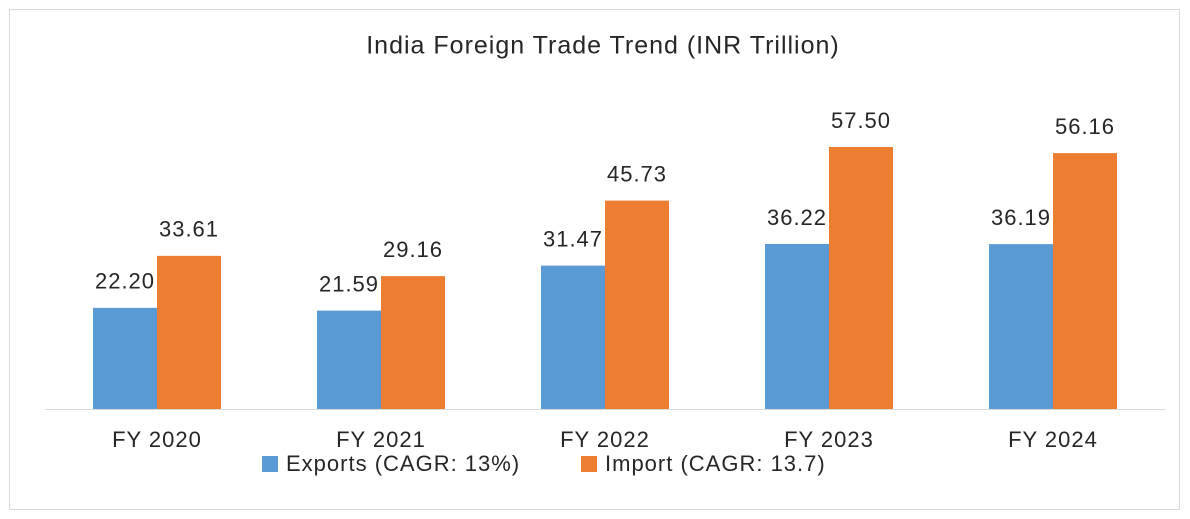  What do you see at coordinates (157, 439) in the screenshot?
I see `x-tick-label: FY 2020` at bounding box center [157, 439].